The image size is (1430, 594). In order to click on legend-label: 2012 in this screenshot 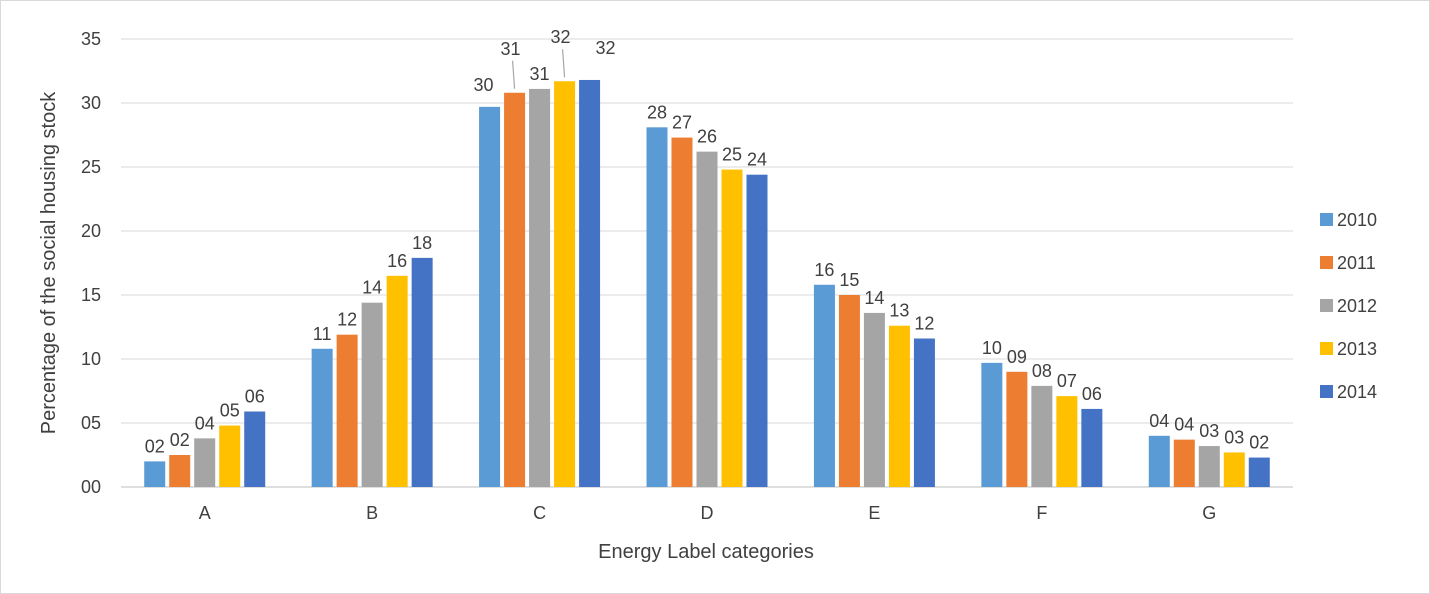, I will do `click(1357, 306)`.